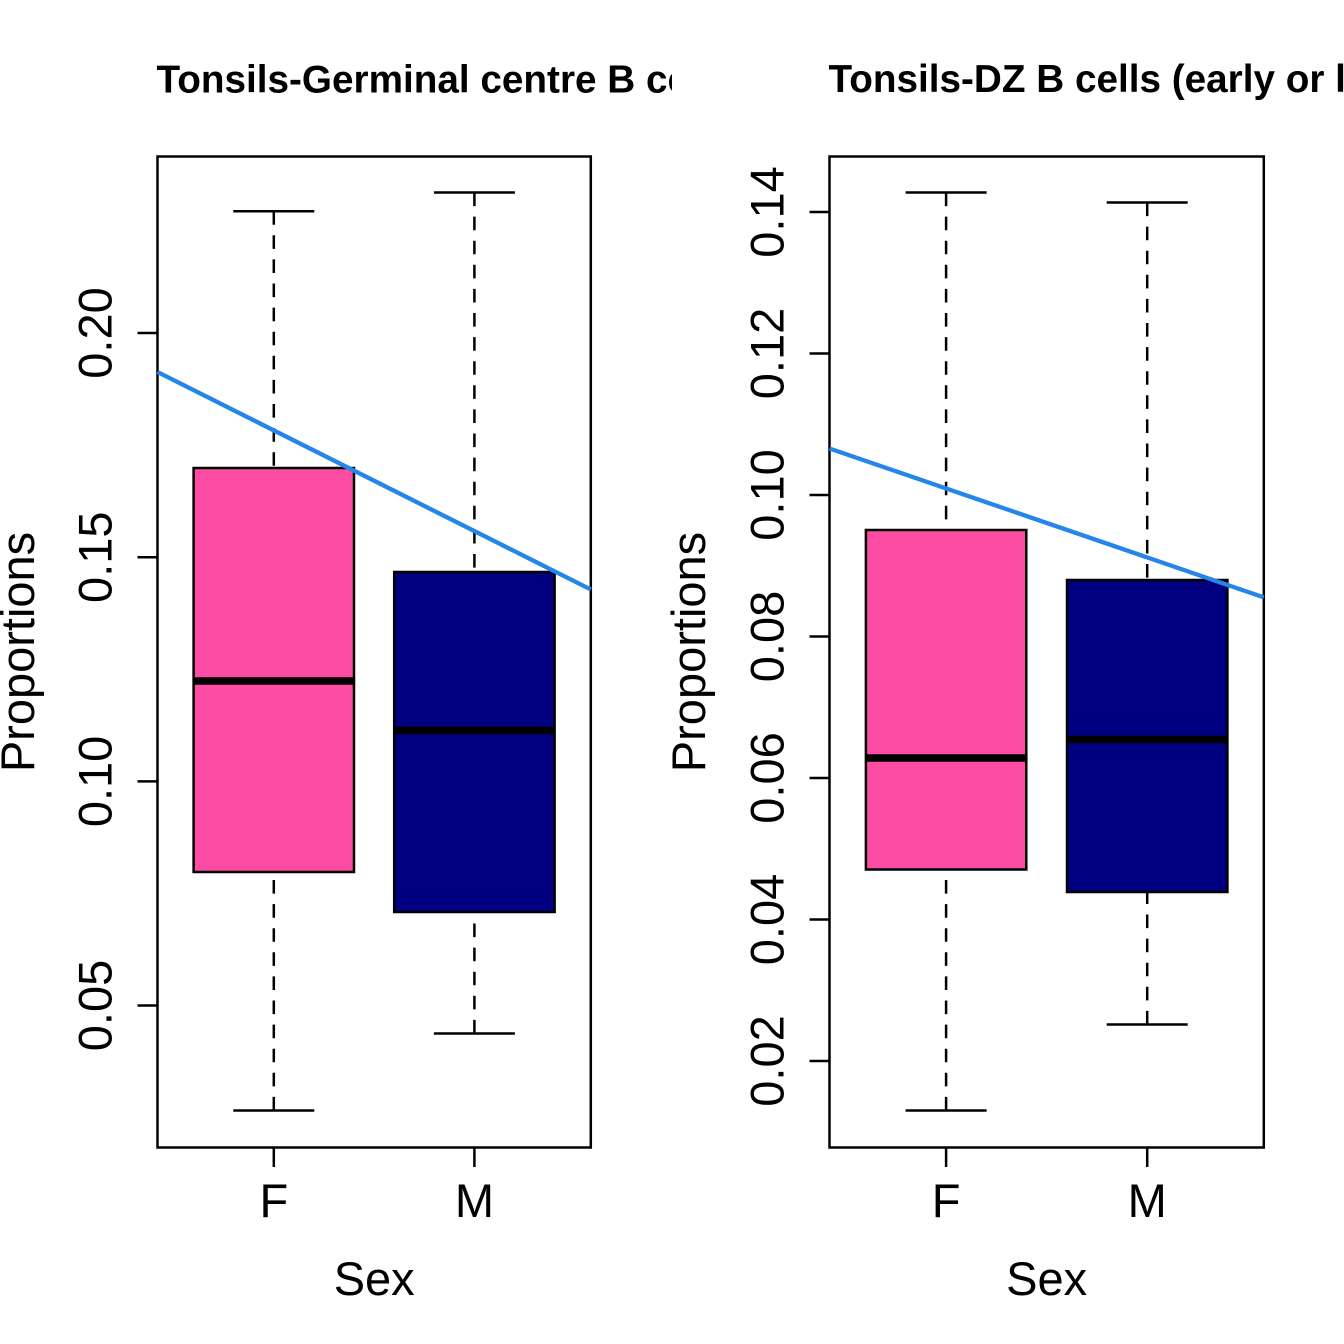 The width and height of the screenshot is (1344, 1344). Describe the element at coordinates (95, 332) in the screenshot. I see `svg-text: 0.20` at that location.